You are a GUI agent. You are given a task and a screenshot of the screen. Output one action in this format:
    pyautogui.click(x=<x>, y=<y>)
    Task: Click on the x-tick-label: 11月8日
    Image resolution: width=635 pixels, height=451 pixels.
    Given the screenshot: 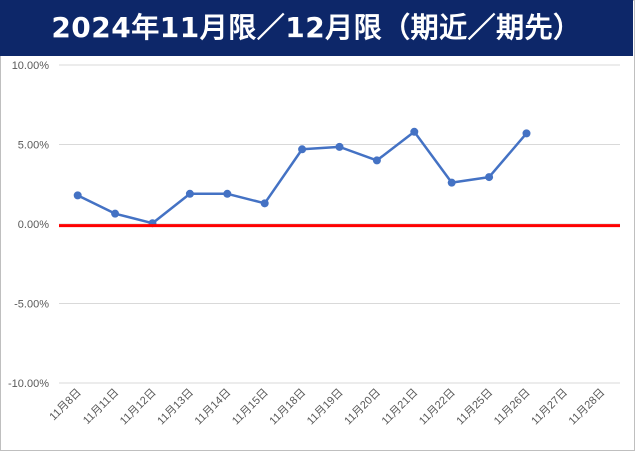 What is the action you would take?
    pyautogui.click(x=65, y=405)
    